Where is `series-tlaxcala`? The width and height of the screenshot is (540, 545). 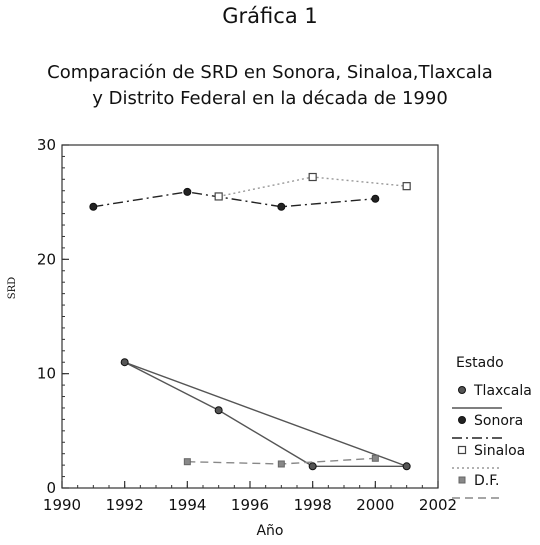
series-tlaxcala is located at coordinates (265, 414).